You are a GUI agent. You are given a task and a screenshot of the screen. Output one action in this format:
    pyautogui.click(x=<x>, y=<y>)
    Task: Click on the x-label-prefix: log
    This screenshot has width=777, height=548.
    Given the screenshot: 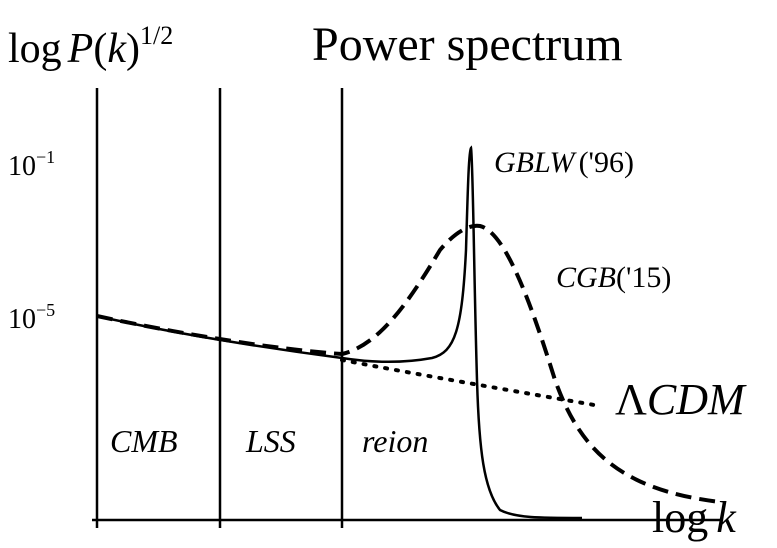 What is the action you would take?
    pyautogui.click(x=680, y=517)
    